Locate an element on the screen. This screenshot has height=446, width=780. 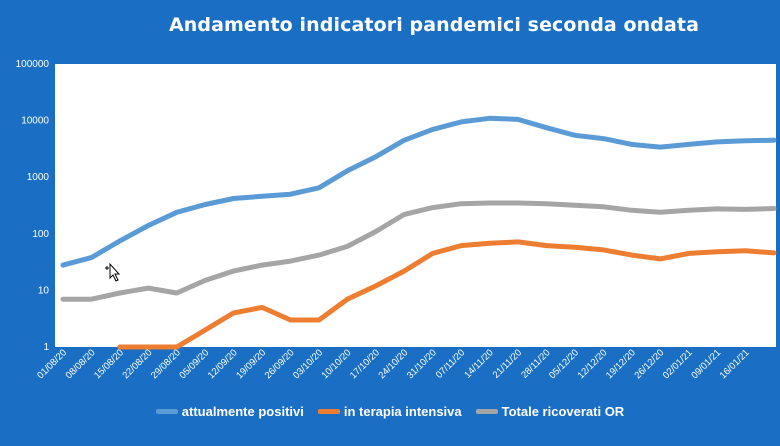
x-tick-label: 17/10/20 is located at coordinates (365, 364).